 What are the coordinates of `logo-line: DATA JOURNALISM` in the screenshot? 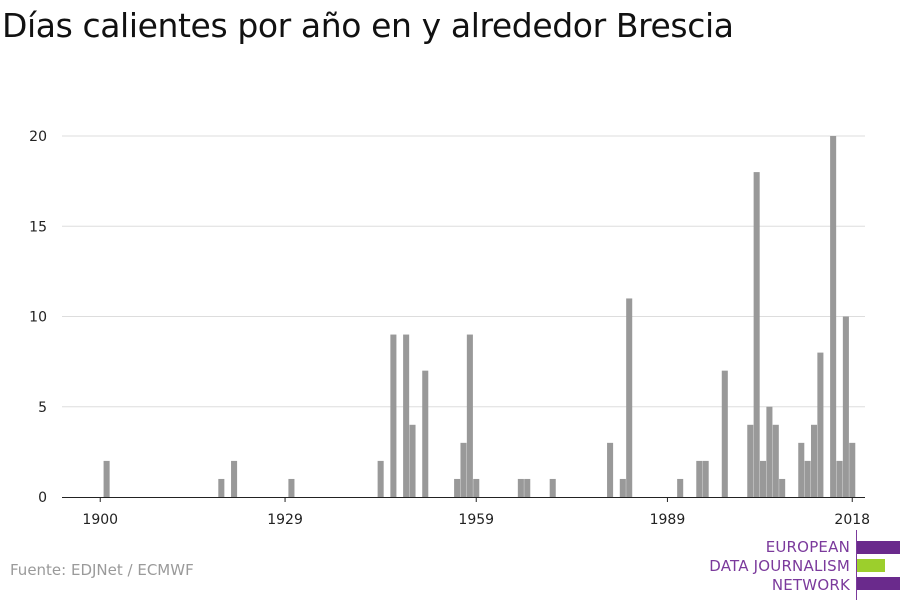 It's located at (779, 566).